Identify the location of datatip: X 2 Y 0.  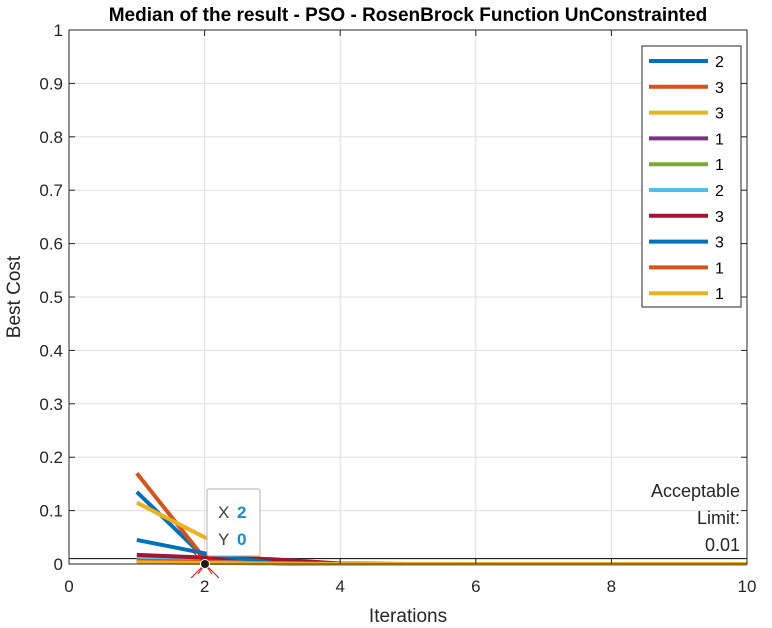
(225, 533).